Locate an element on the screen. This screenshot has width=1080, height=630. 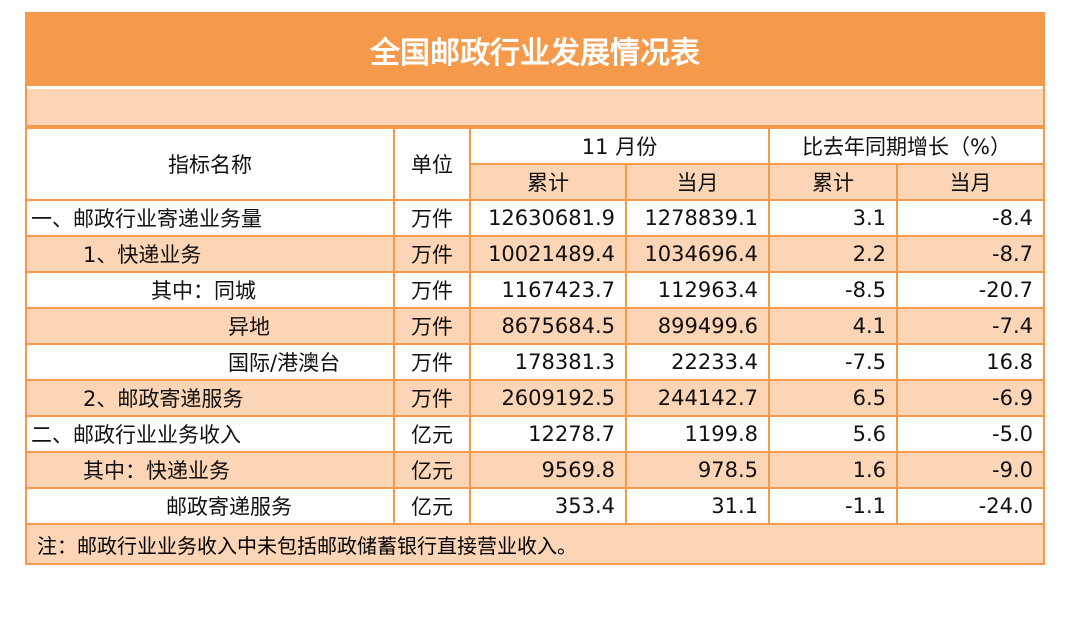
table-row: 其中：快递业务 亿元 9569.8 978.5 1.6 -9.0 is located at coordinates (535, 470).